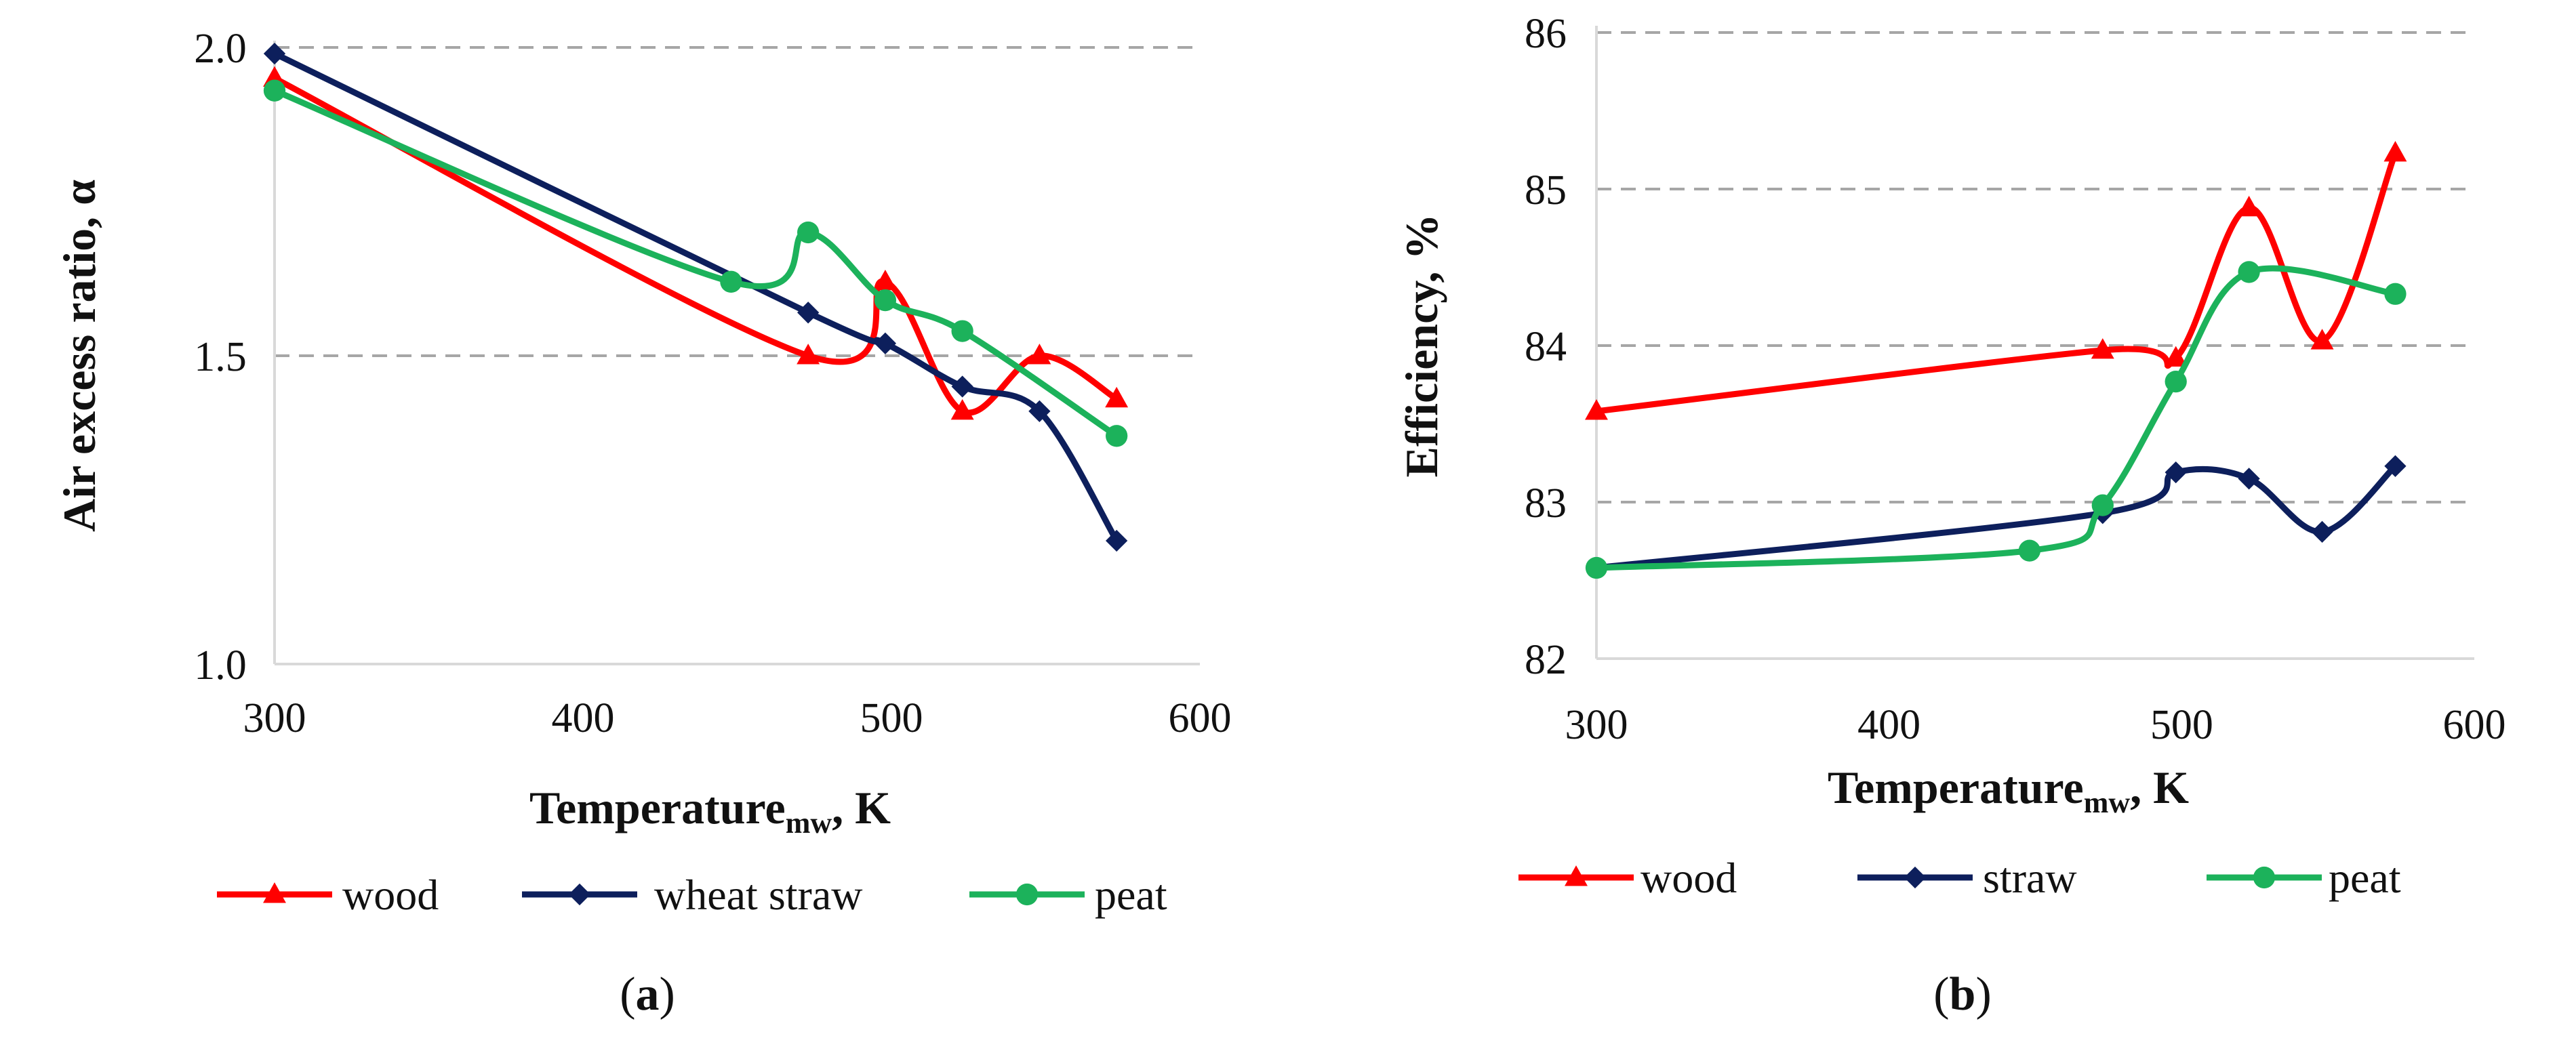 The height and width of the screenshot is (1053, 2576). I want to click on y-tick-label: 84, so click(1546, 347).